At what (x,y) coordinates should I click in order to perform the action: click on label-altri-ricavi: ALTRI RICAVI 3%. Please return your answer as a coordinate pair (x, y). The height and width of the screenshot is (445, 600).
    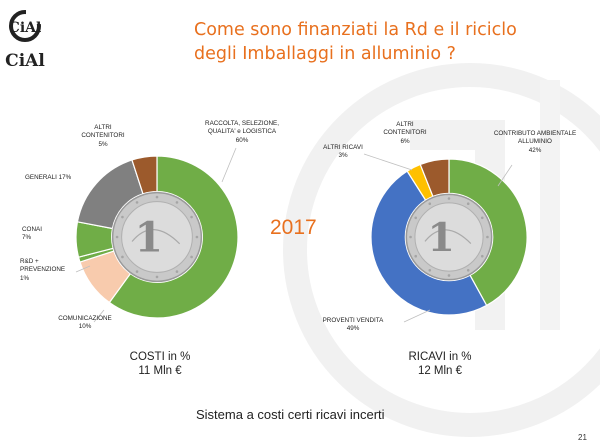
    Looking at the image, I should click on (343, 152).